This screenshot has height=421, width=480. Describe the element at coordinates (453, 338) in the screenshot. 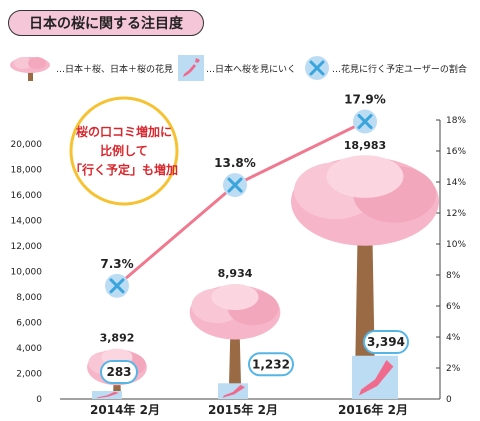

I see `right-tick-label: 4%` at that location.